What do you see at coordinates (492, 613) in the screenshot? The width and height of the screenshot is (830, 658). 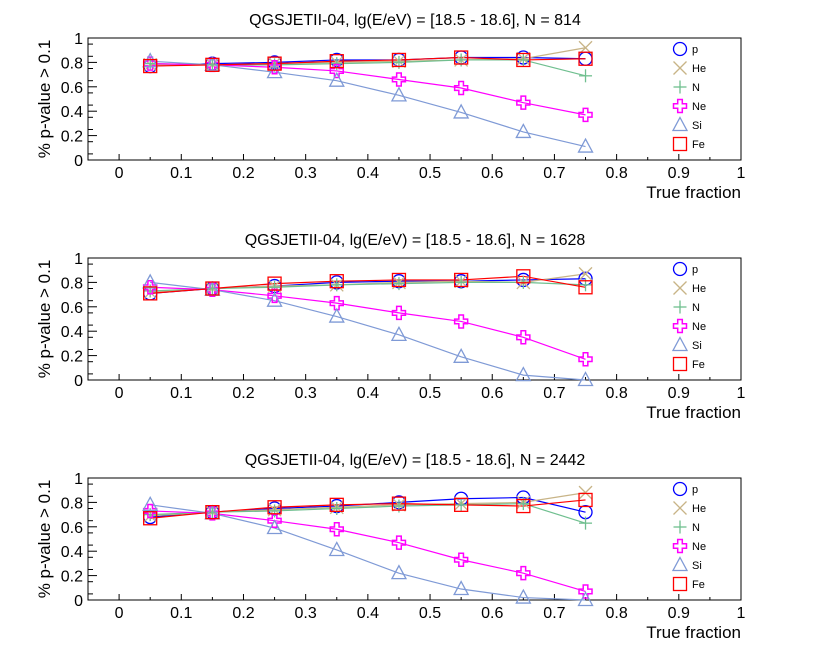 I see `x-tick-label: 0.6` at bounding box center [492, 613].